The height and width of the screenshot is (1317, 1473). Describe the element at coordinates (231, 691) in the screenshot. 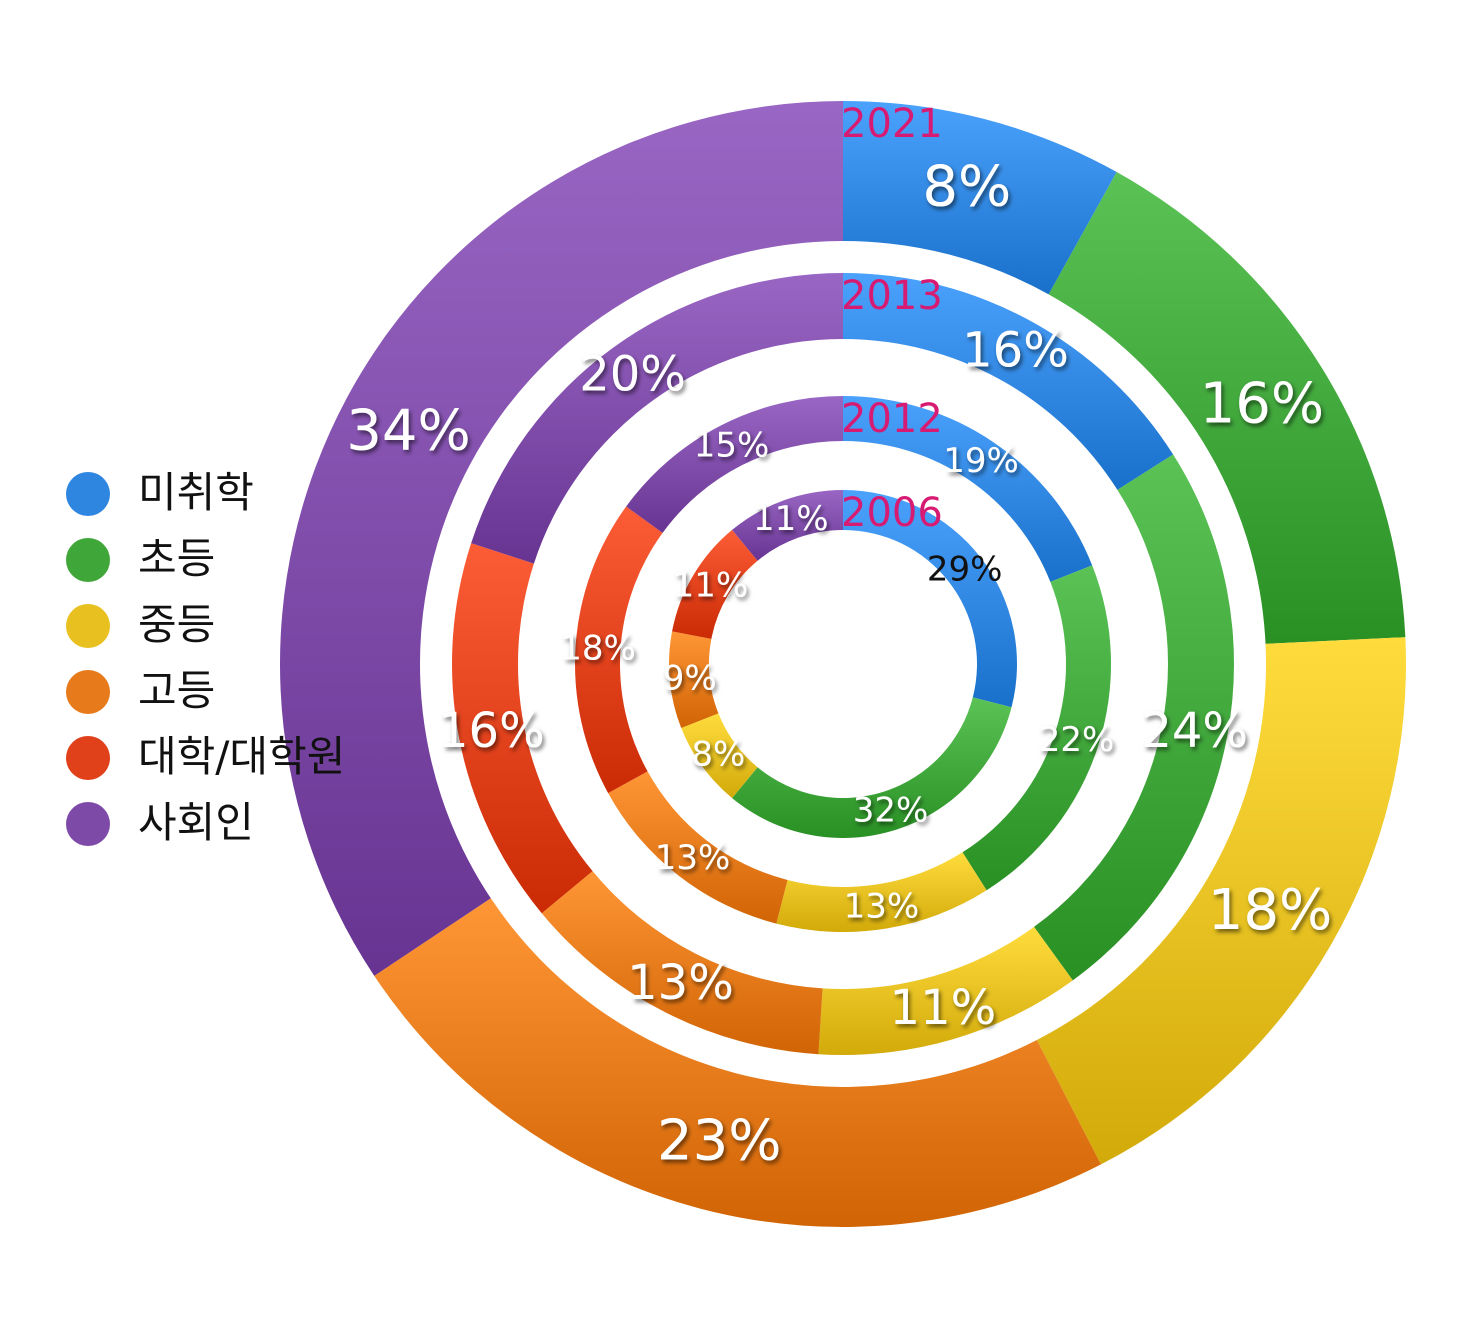

I see `legend-item-high: 고등` at that location.